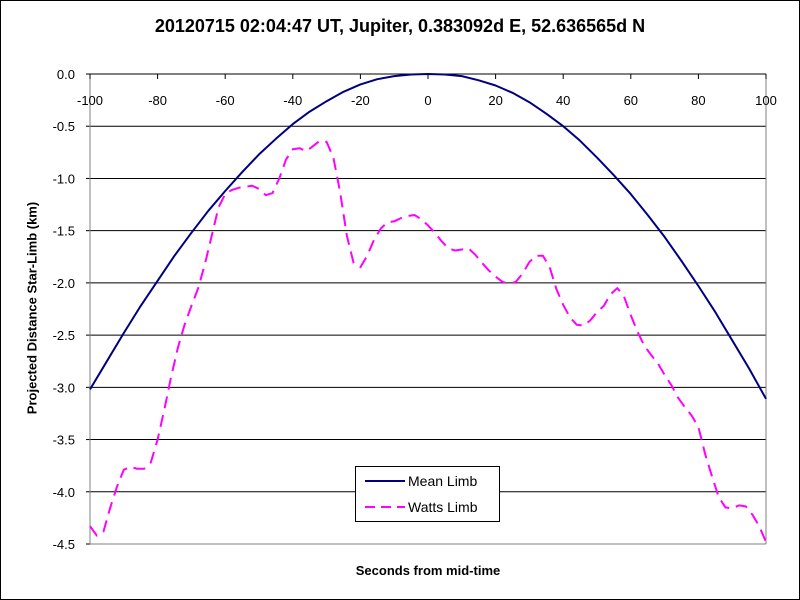 The height and width of the screenshot is (600, 800). I want to click on y-tick-label-2: -1.0, so click(64, 178).